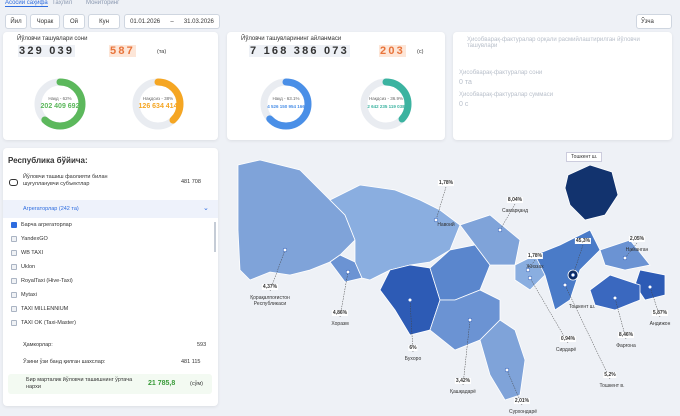  What do you see at coordinates (340, 313) in the screenshot?
I see `region-share: 4,86%` at bounding box center [340, 313].